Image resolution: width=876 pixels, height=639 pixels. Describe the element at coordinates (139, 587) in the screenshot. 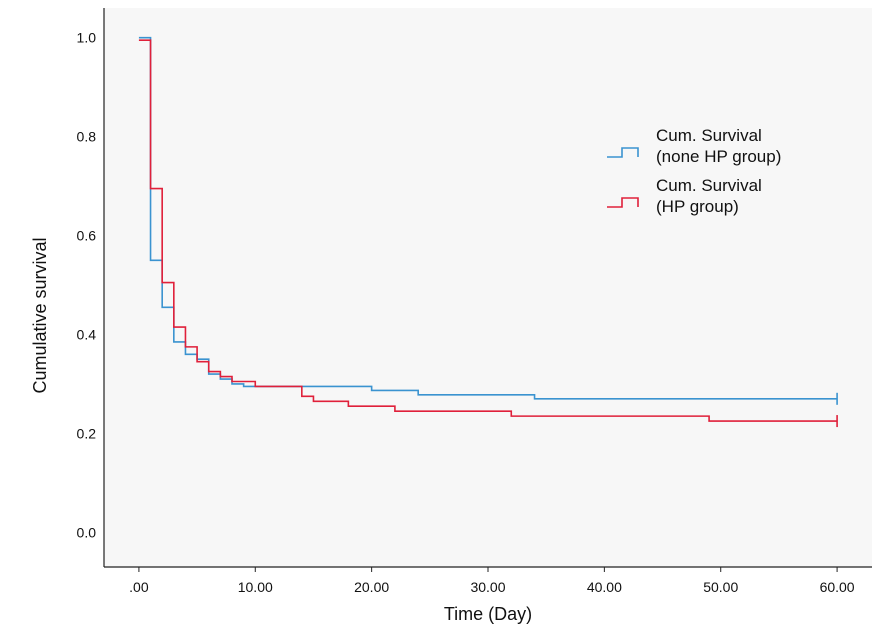

I see `x-tick-label: .00` at that location.